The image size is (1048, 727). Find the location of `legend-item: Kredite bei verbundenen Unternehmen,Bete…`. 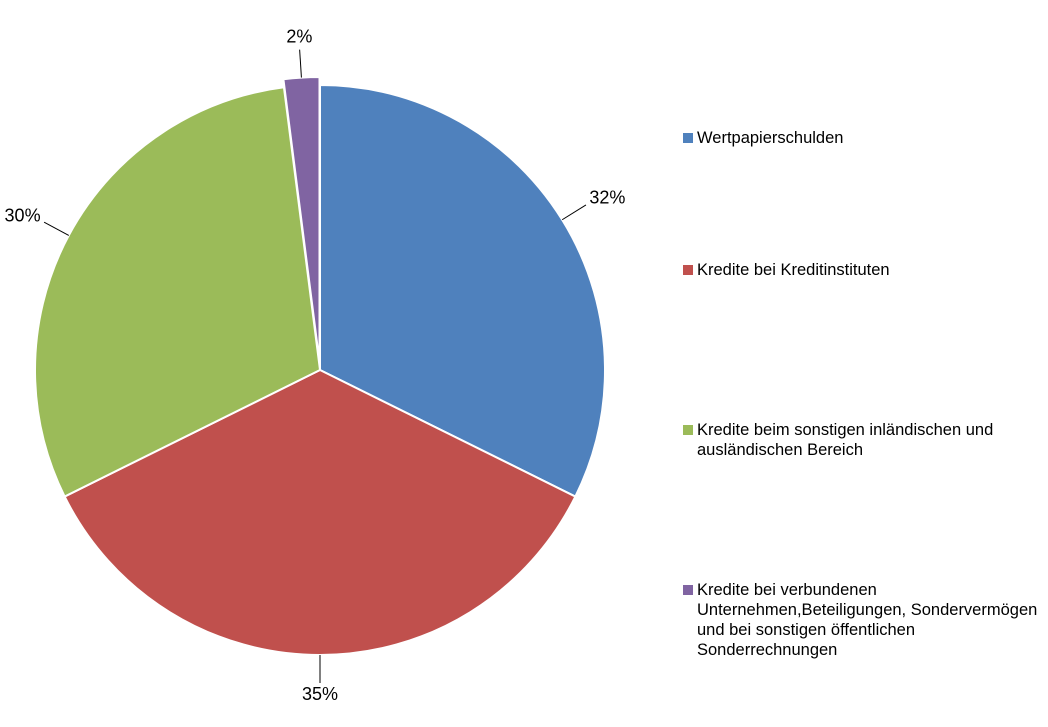

legend-item: Kredite bei verbundenen Unternehmen,Bete… is located at coordinates (863, 620).